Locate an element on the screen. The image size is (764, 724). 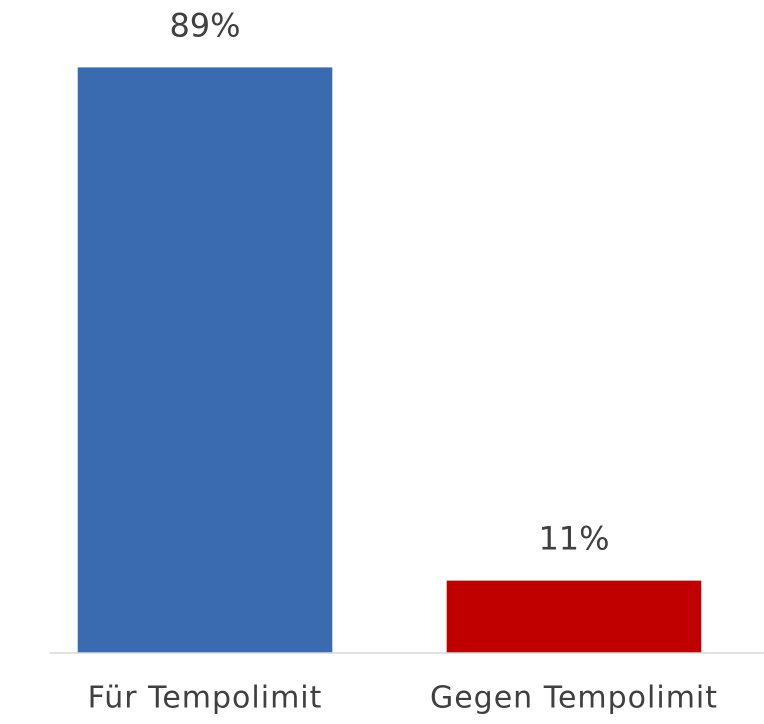
x-tick-label: Für Tempolimit is located at coordinates (205, 698).